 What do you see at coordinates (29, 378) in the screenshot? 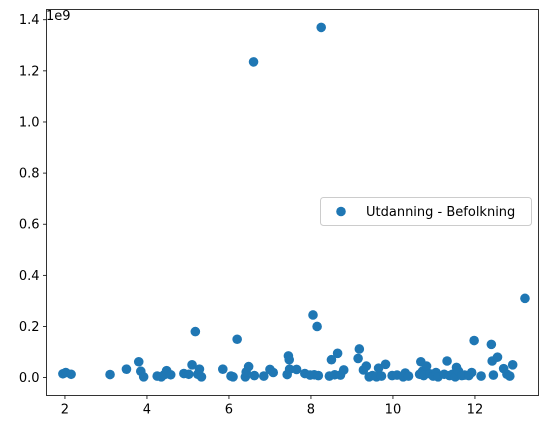
I see `y-tick-label: 0.0` at bounding box center [29, 378].